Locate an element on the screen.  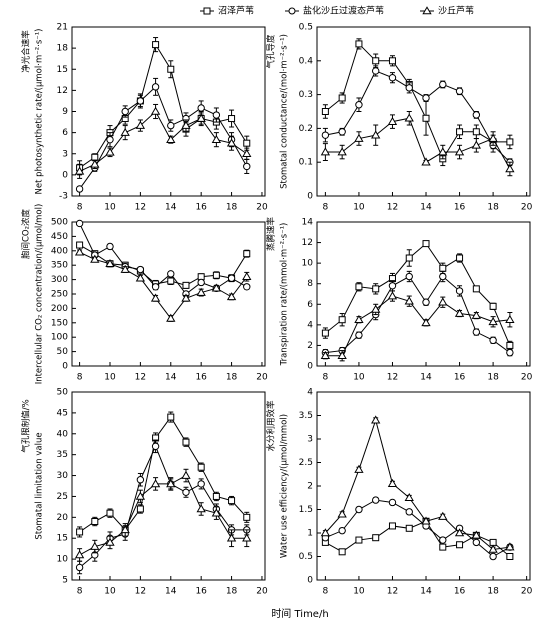
y-tick-label: 0.4 is located at coordinates (306, 61).